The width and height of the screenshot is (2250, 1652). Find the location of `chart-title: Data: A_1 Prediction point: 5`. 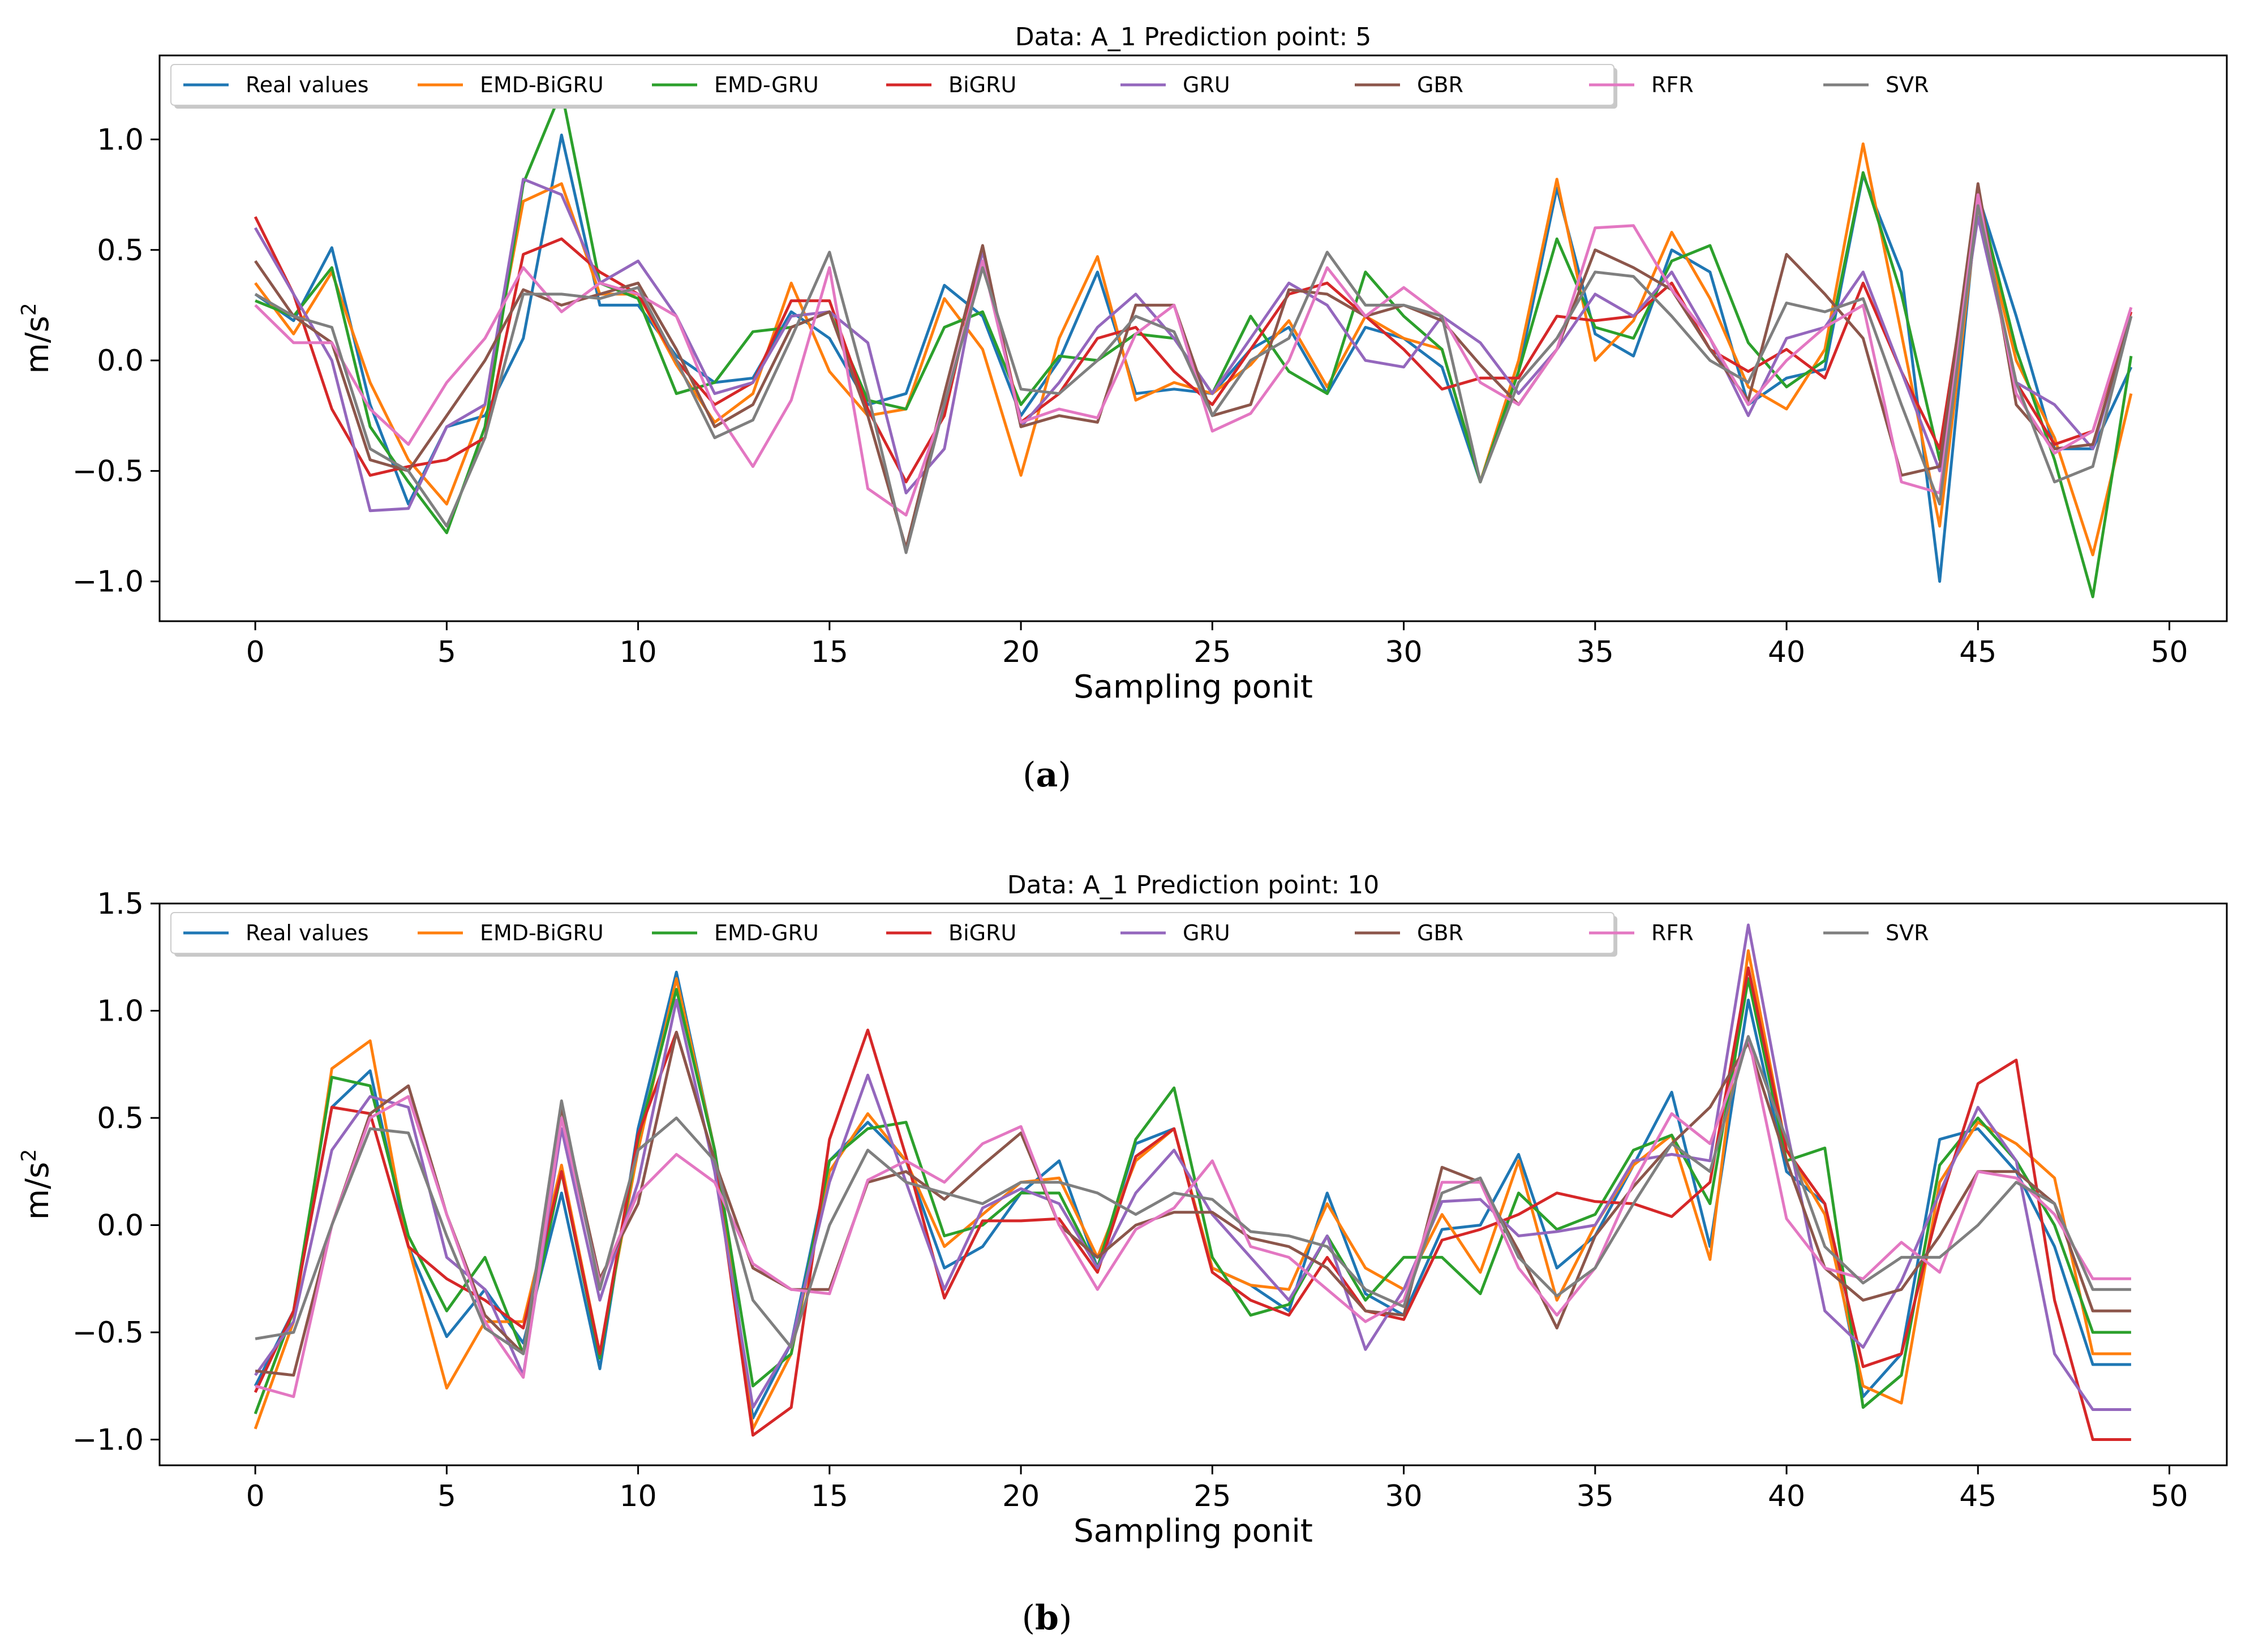

chart-title: Data: A_1 Prediction point: 5 is located at coordinates (1193, 37).